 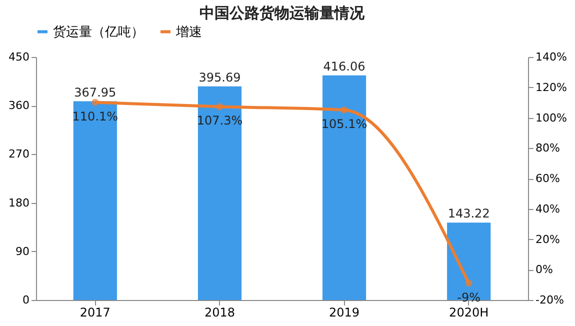 What do you see at coordinates (544, 269) in the screenshot?
I see `y2-tick-label: 0%` at bounding box center [544, 269].